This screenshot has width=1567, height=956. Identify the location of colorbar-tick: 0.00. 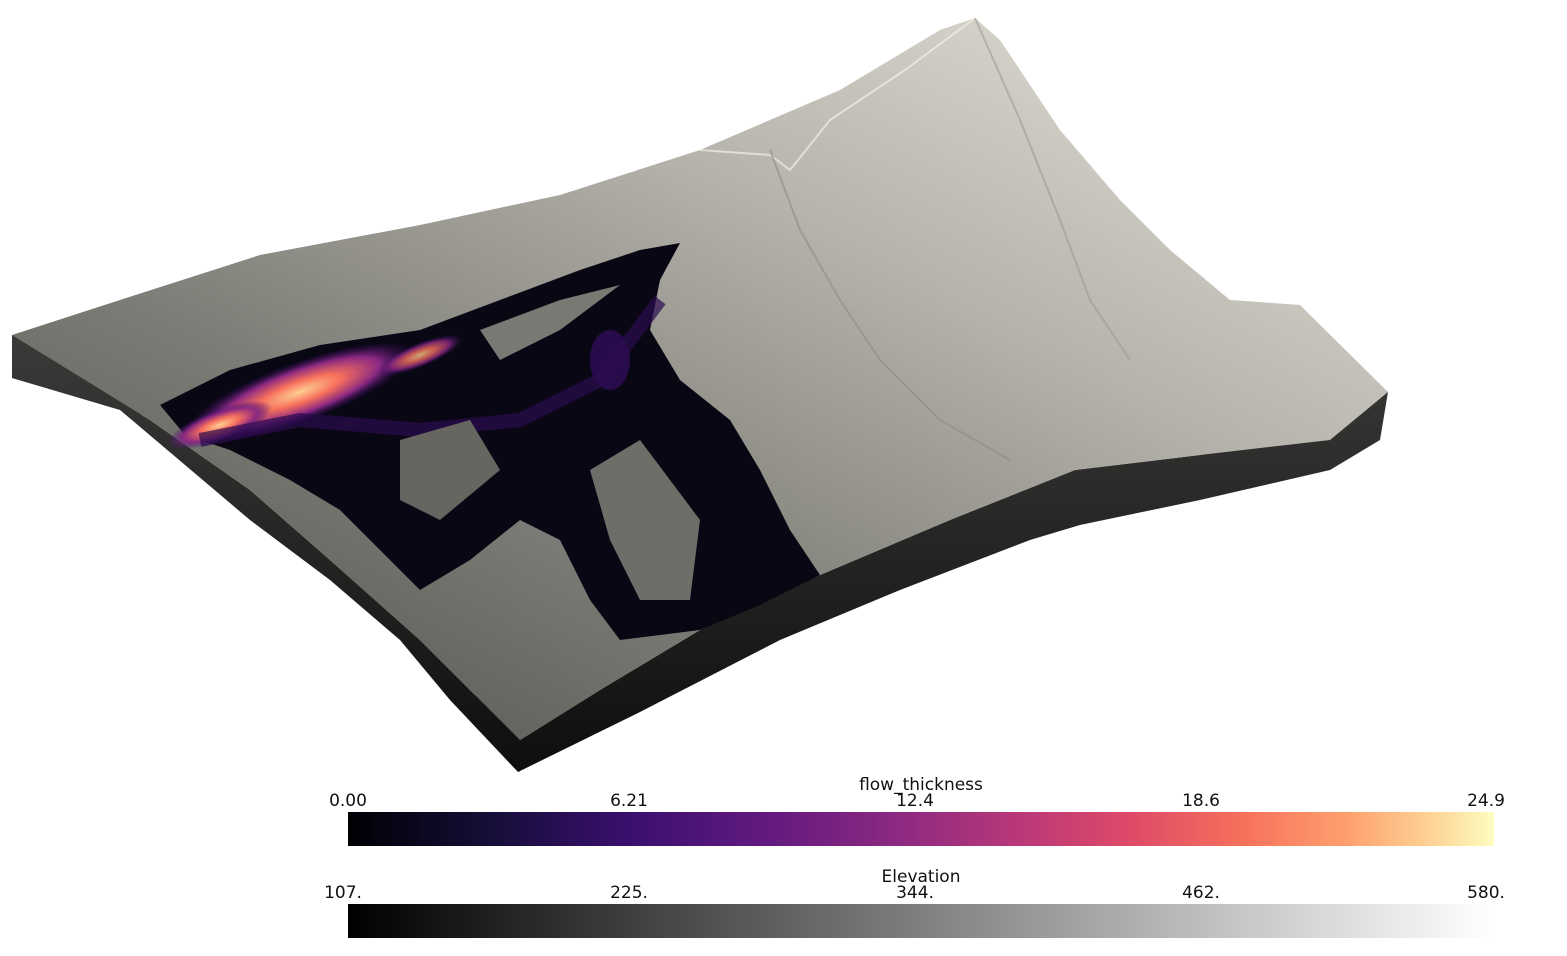
(348, 801).